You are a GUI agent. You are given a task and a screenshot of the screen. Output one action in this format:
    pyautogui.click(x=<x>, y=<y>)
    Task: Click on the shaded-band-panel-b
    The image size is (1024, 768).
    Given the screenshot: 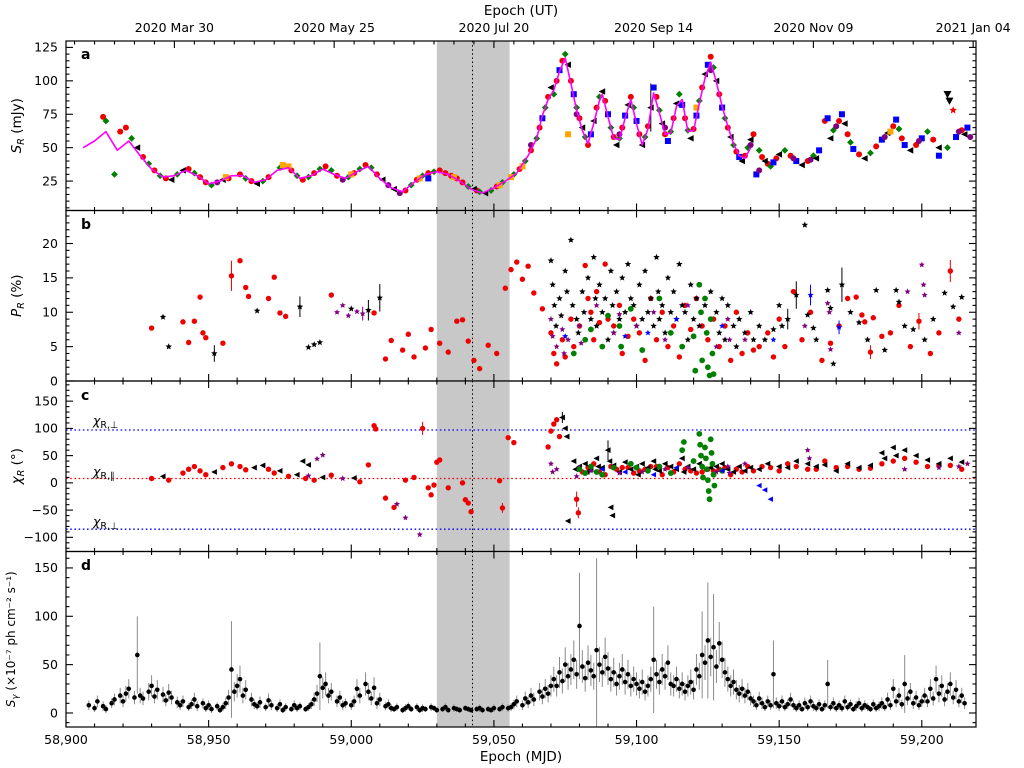 What is the action you would take?
    pyautogui.click(x=473, y=295)
    